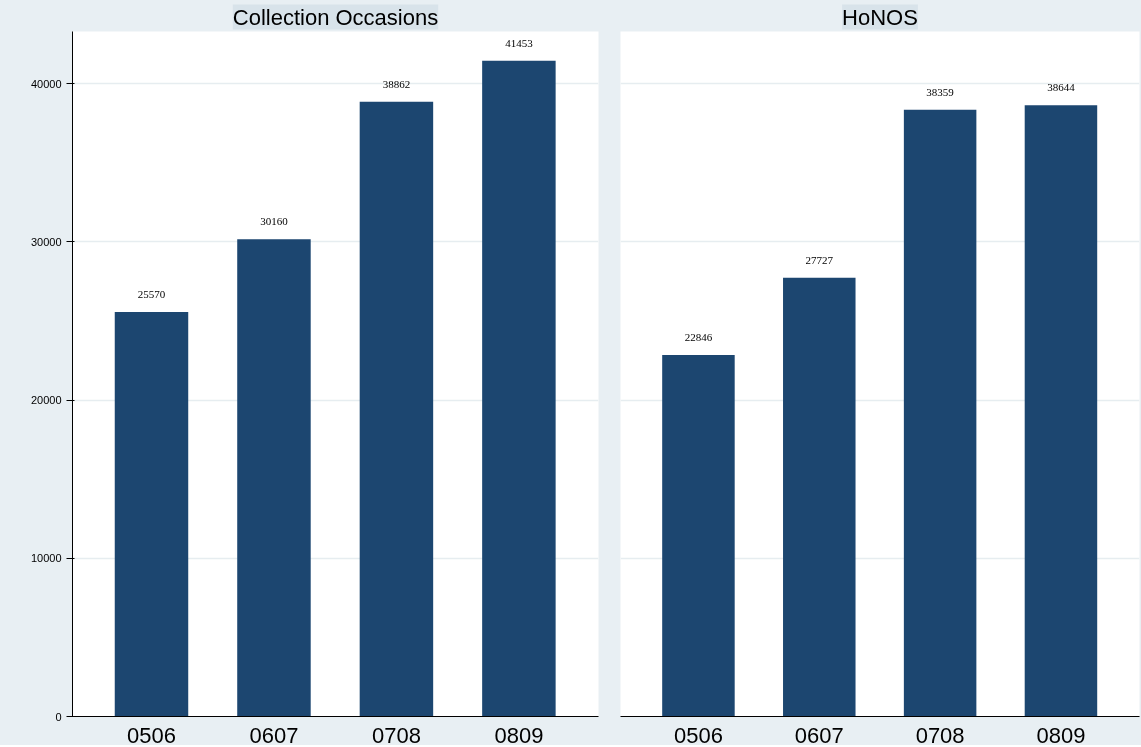  I want to click on y-tick-label: 40000, so click(46, 83).